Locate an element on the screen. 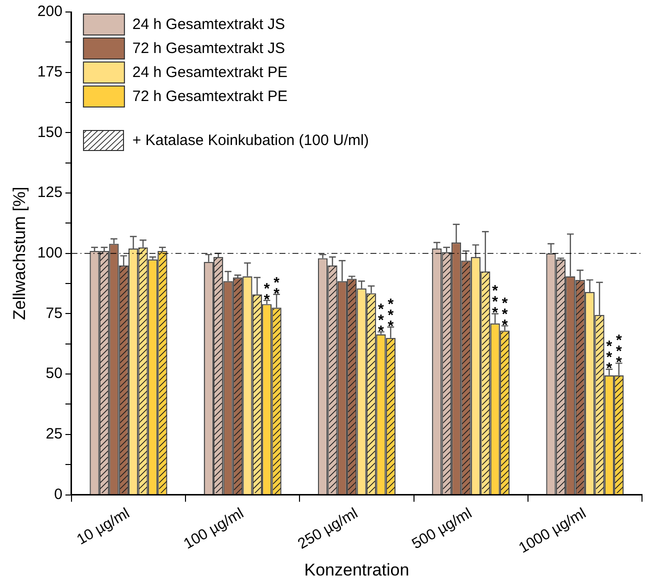  y-tick-label: 175 is located at coordinates (49, 71).